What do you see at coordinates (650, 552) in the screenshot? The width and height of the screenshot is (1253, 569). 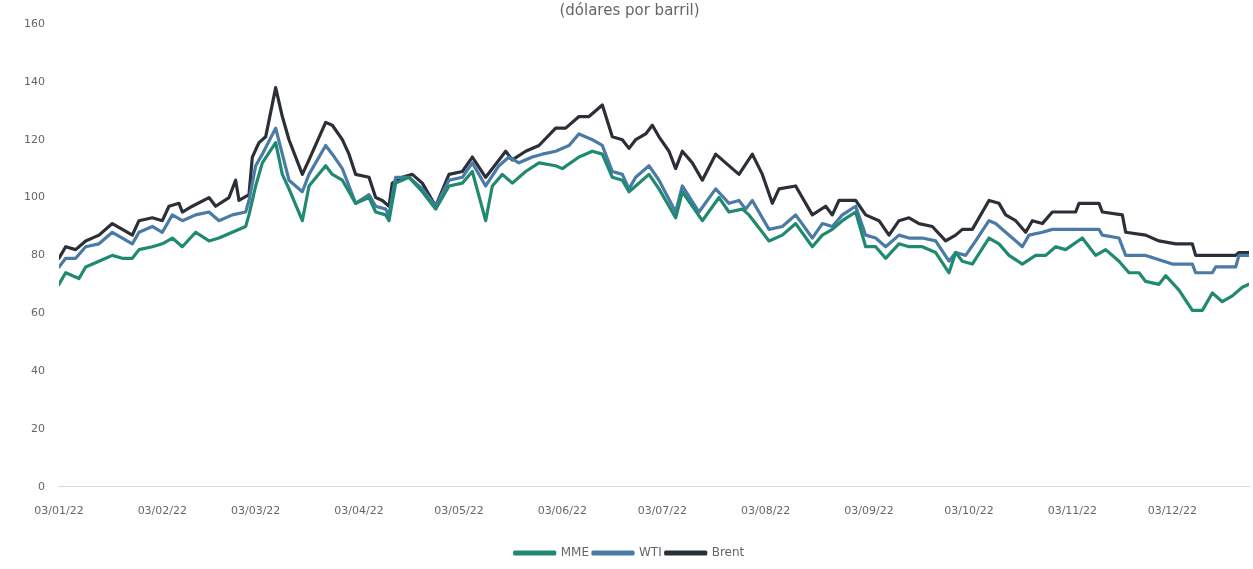 I see `legend-label: WTI` at bounding box center [650, 552].